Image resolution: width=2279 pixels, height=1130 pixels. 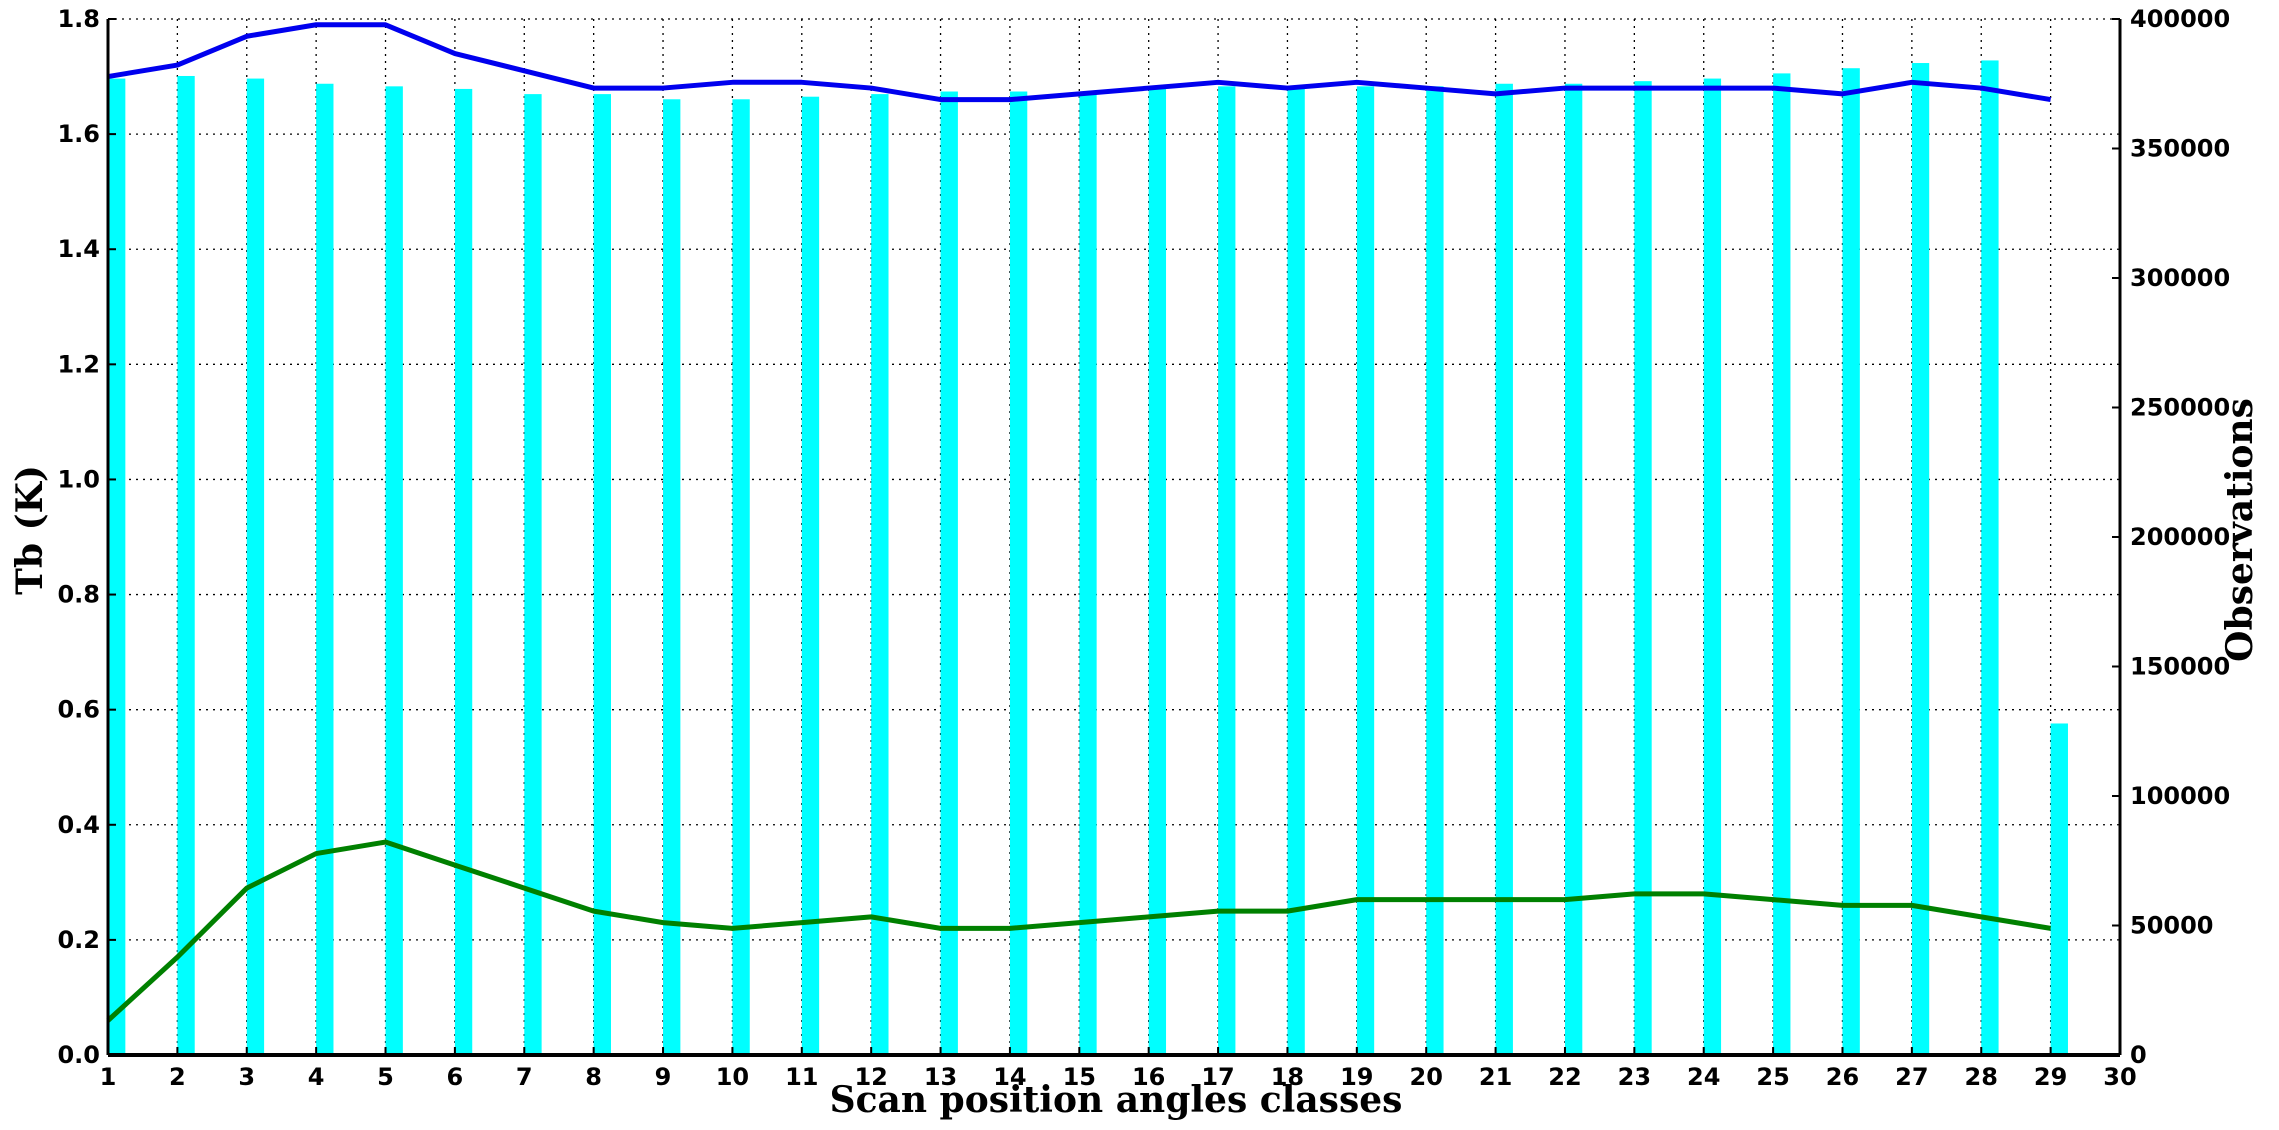 What do you see at coordinates (2180, 796) in the screenshot?
I see `y2-tick-label: 100000` at bounding box center [2180, 796].